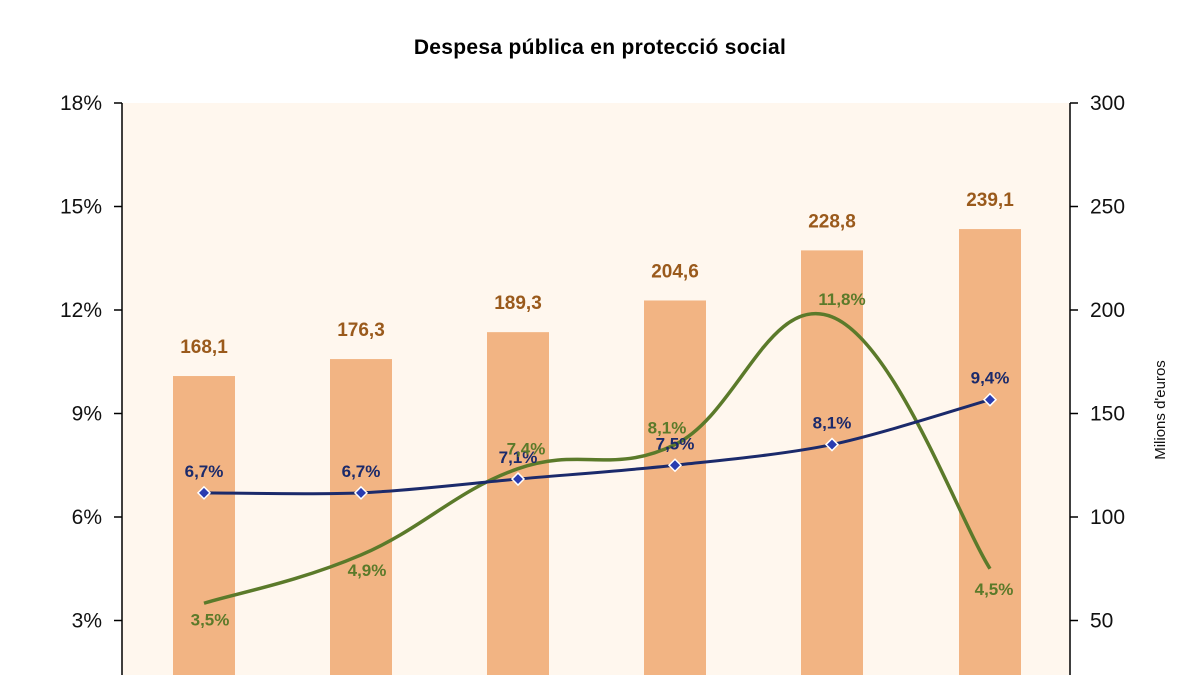 The width and height of the screenshot is (1200, 675). What do you see at coordinates (841, 299) in the screenshot?
I see `green-value-label: 11,8%` at bounding box center [841, 299].